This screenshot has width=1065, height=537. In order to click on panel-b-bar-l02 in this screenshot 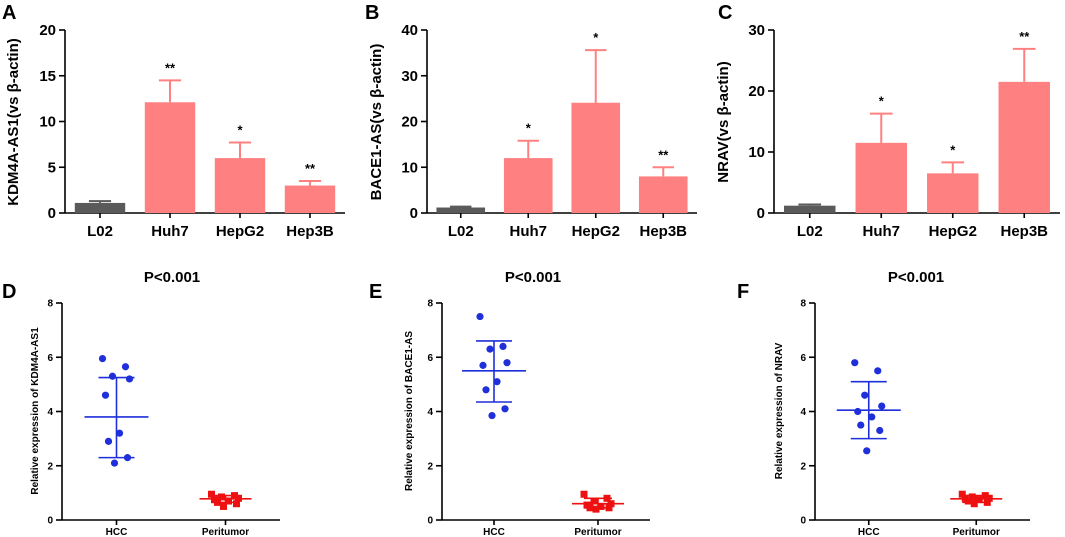, I will do `click(461, 210)`.